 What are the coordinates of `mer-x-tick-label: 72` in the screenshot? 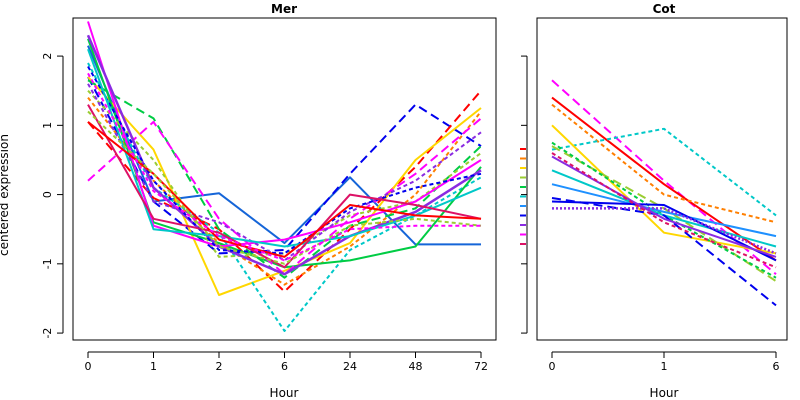 It's located at (481, 366).